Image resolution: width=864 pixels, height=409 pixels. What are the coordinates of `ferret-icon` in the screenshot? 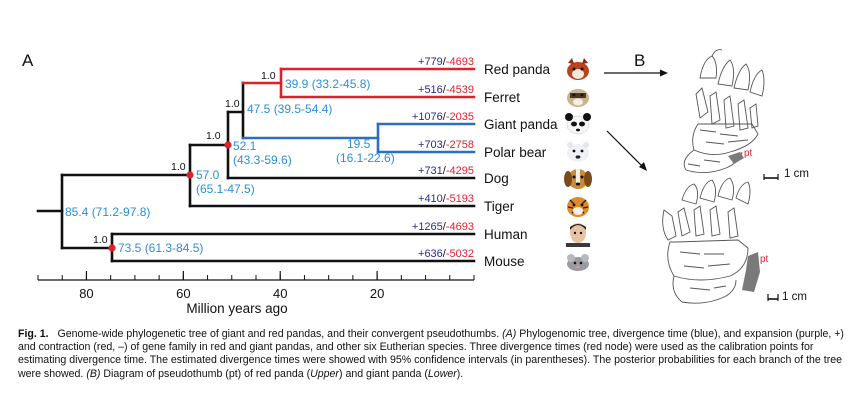 It's located at (578, 98).